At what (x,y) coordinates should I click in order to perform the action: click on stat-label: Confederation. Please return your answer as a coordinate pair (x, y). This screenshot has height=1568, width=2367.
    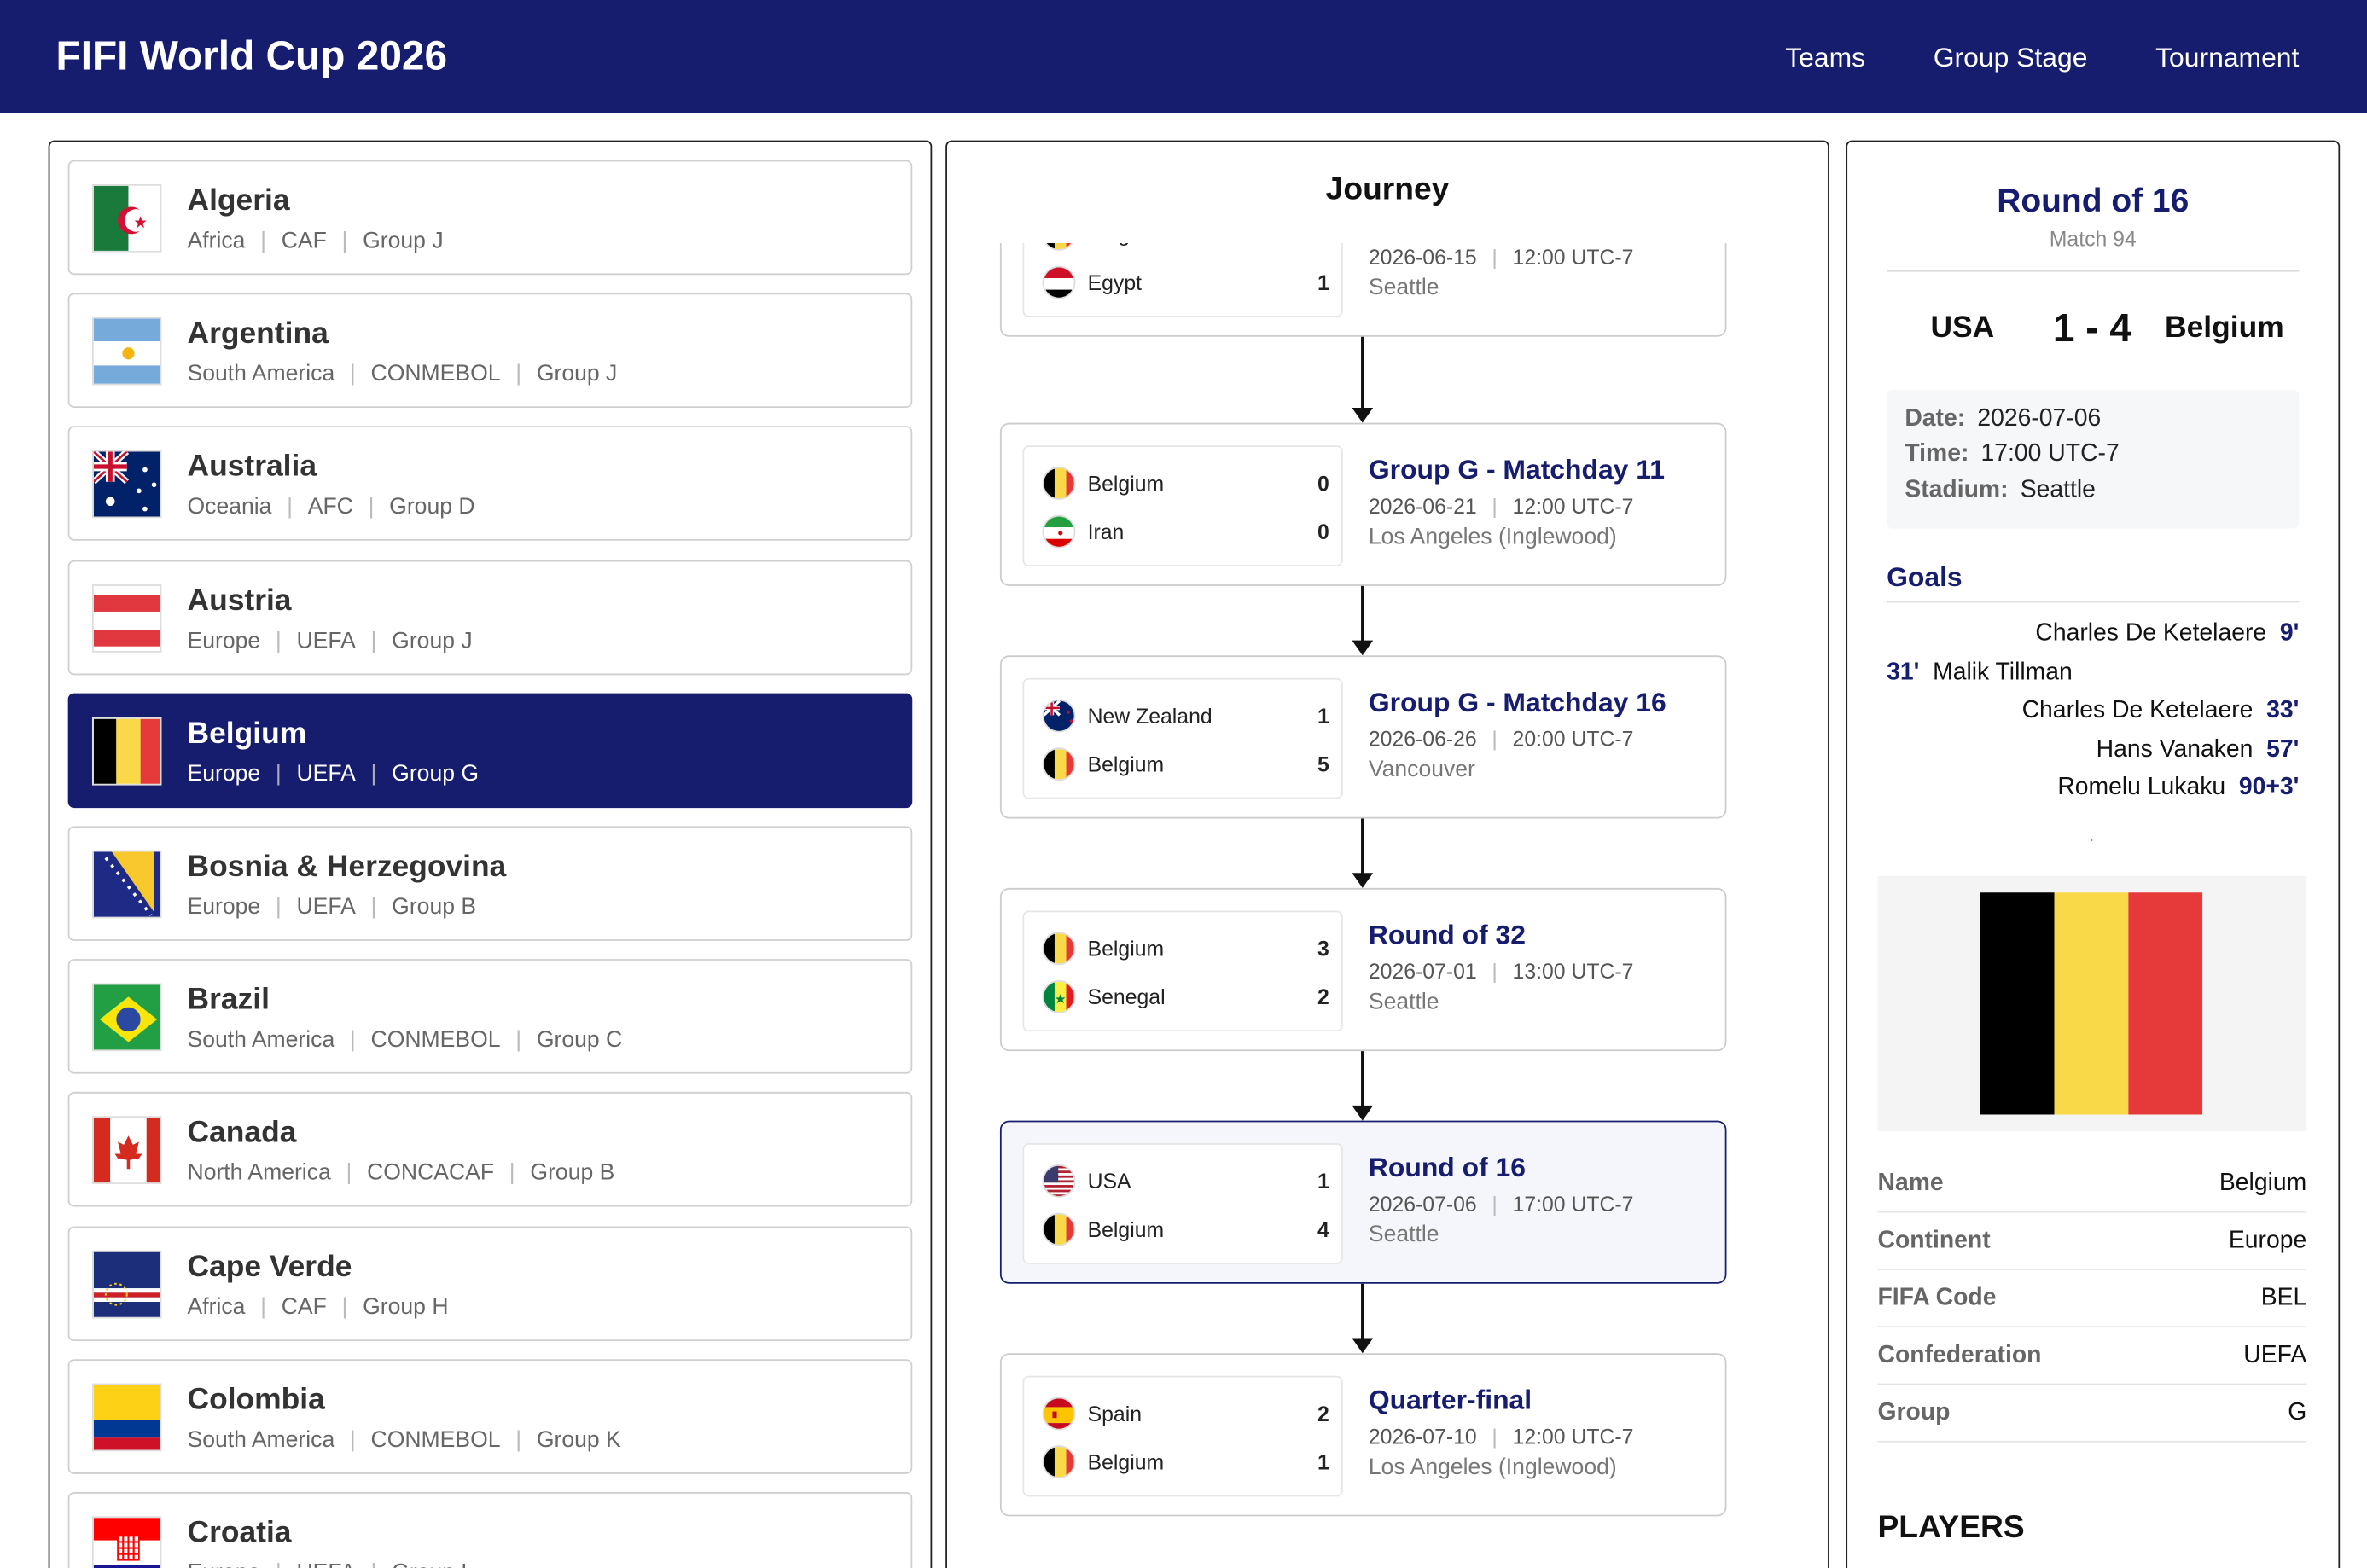
    Looking at the image, I should click on (1959, 1355).